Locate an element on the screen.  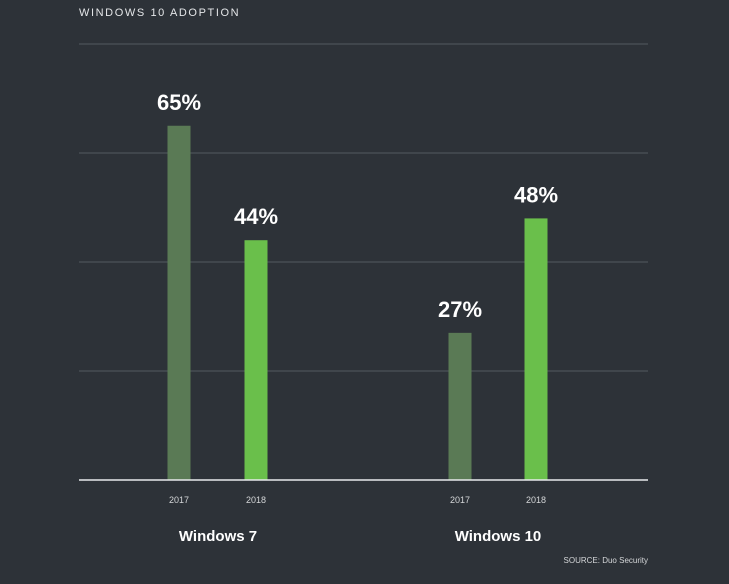
data-label: 27% is located at coordinates (460, 309).